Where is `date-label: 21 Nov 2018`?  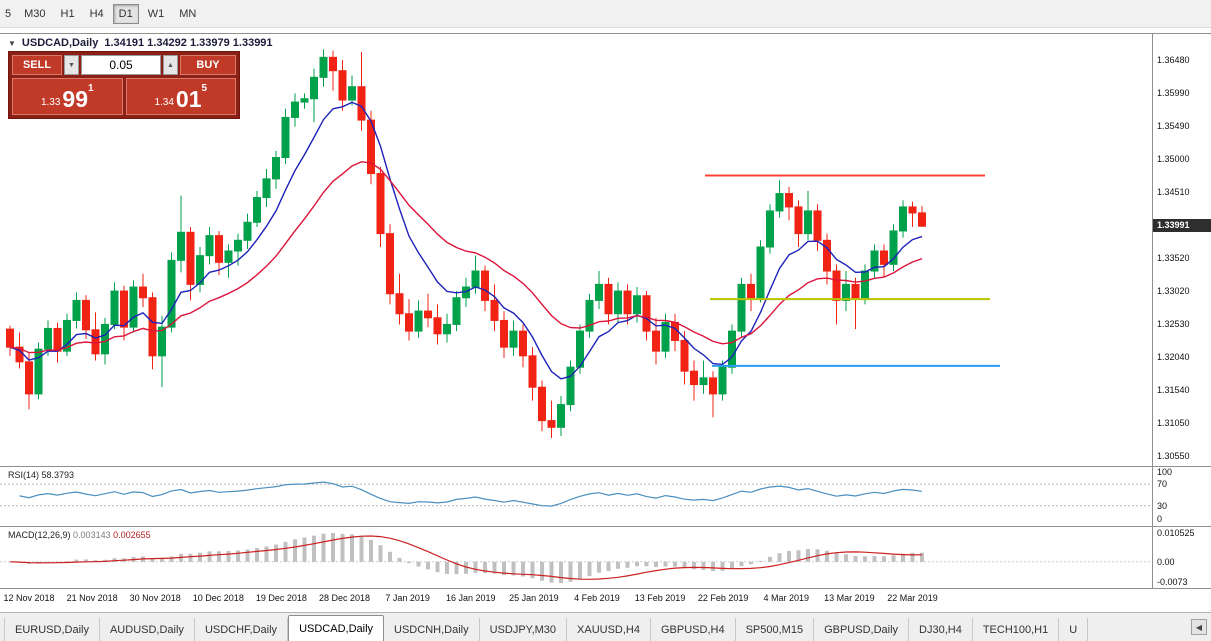 date-label: 21 Nov 2018 is located at coordinates (92, 598).